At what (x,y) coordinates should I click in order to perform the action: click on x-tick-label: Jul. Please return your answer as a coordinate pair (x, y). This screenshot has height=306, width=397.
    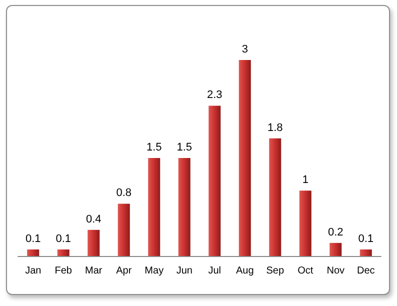
    Looking at the image, I should click on (215, 271).